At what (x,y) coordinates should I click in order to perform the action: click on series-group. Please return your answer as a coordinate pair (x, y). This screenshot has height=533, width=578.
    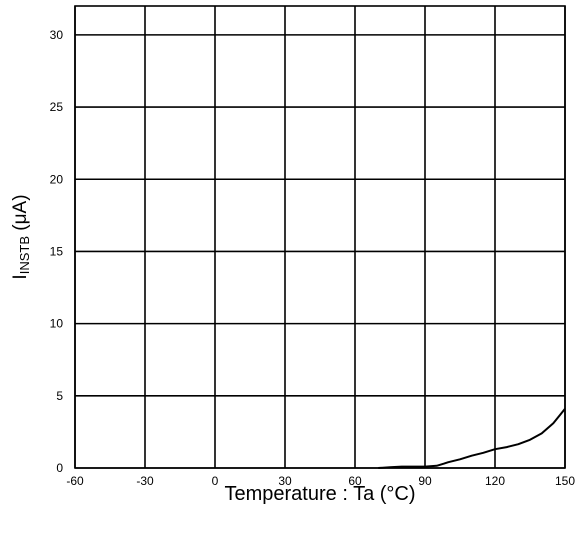
    Looking at the image, I should click on (472, 438).